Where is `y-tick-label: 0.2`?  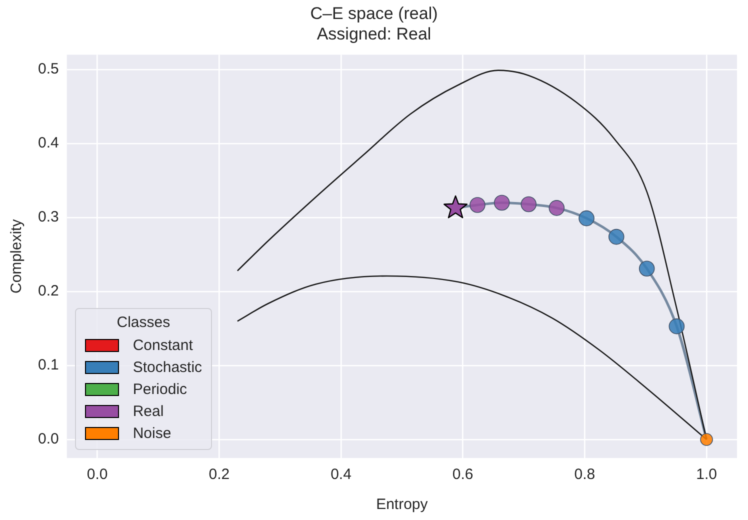 y-tick-label: 0.2 is located at coordinates (48, 291).